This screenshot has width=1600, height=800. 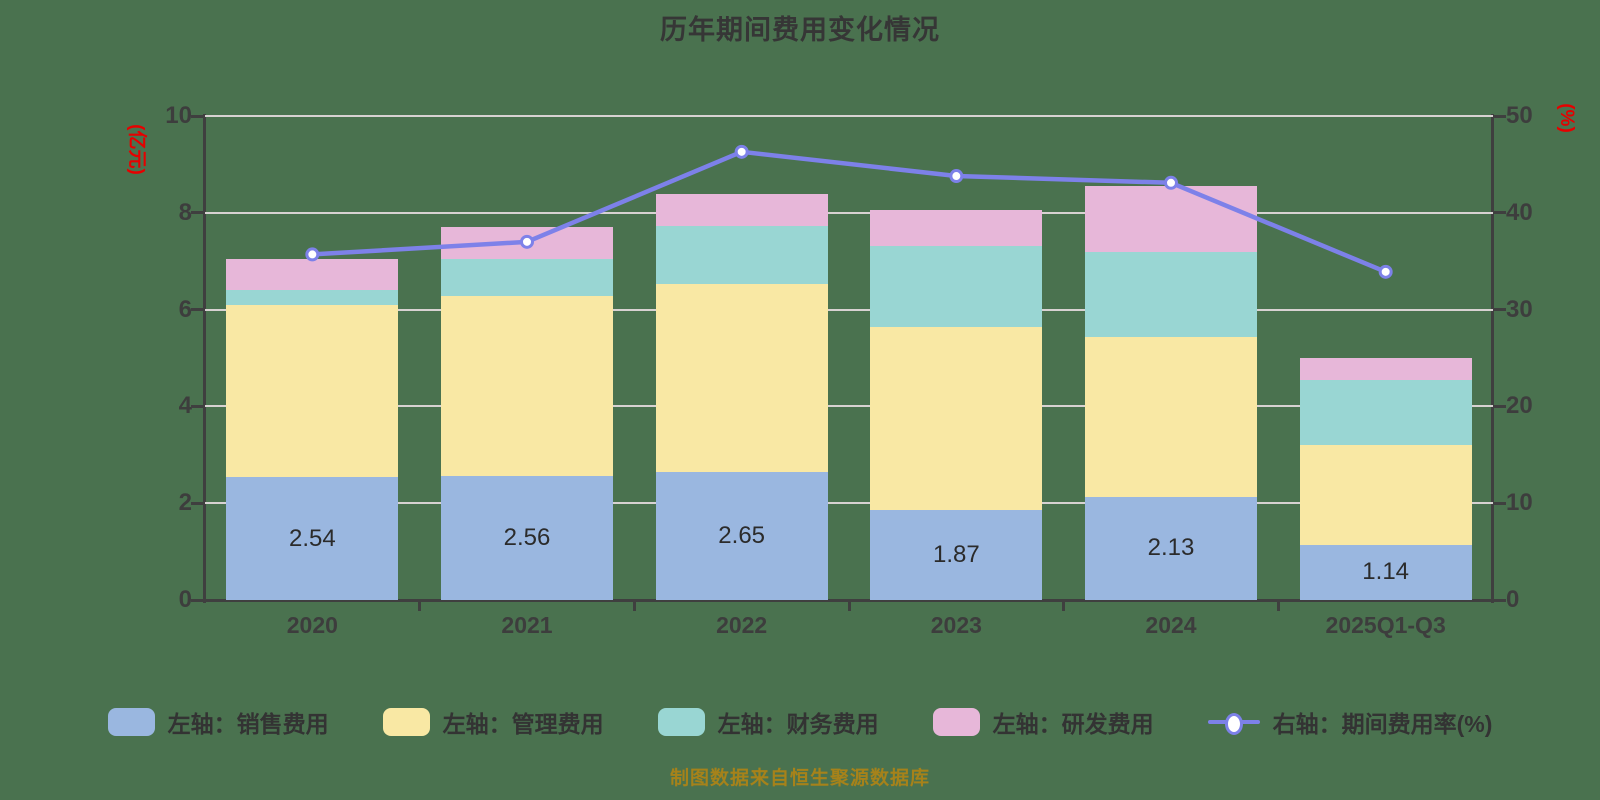 I want to click on right-axis-tick-30: 30, so click(x=1519, y=309).